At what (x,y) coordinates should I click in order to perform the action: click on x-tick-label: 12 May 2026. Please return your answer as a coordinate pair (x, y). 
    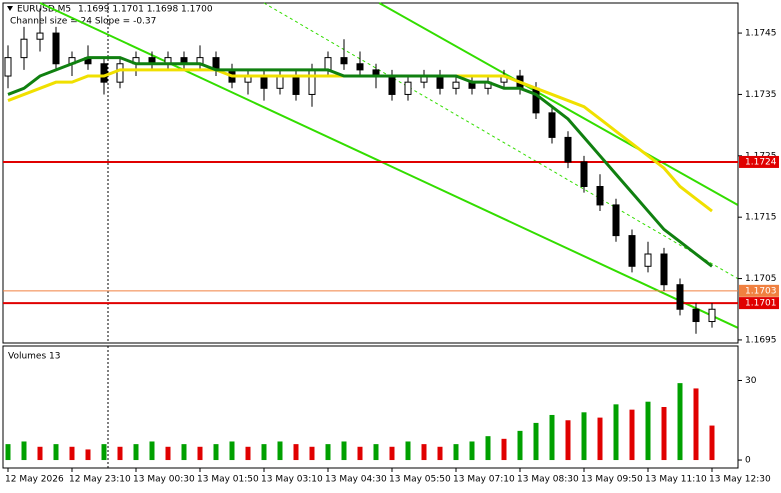
    Looking at the image, I should click on (34, 480).